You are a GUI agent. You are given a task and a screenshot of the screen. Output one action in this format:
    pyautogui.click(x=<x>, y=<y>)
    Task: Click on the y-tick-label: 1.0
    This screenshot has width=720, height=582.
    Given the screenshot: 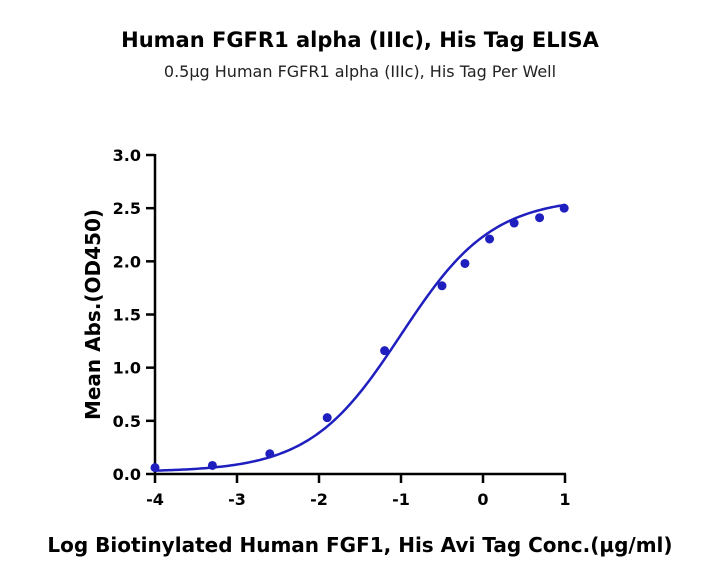 What is the action you would take?
    pyautogui.click(x=127, y=368)
    